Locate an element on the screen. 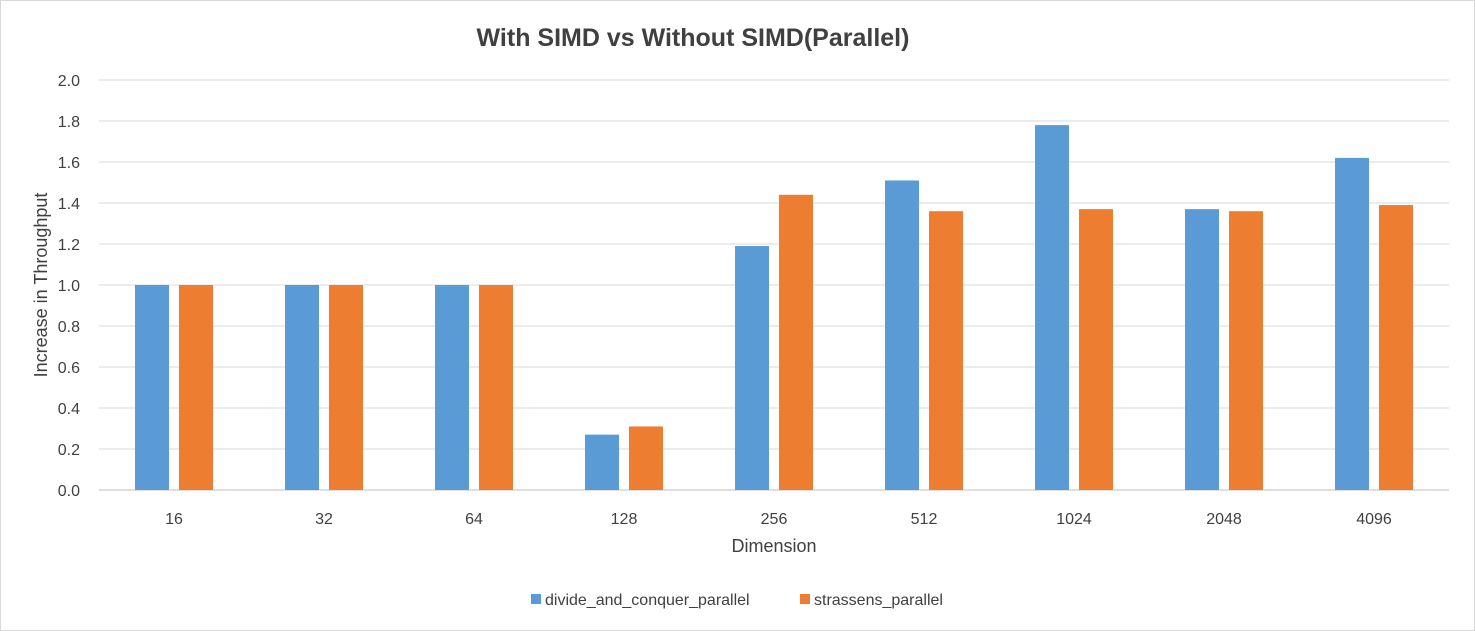 Image resolution: width=1475 pixels, height=631 pixels. x-axis-ticks: 16 32 64 128 256 512 1024 2048 4096 is located at coordinates (778, 519).